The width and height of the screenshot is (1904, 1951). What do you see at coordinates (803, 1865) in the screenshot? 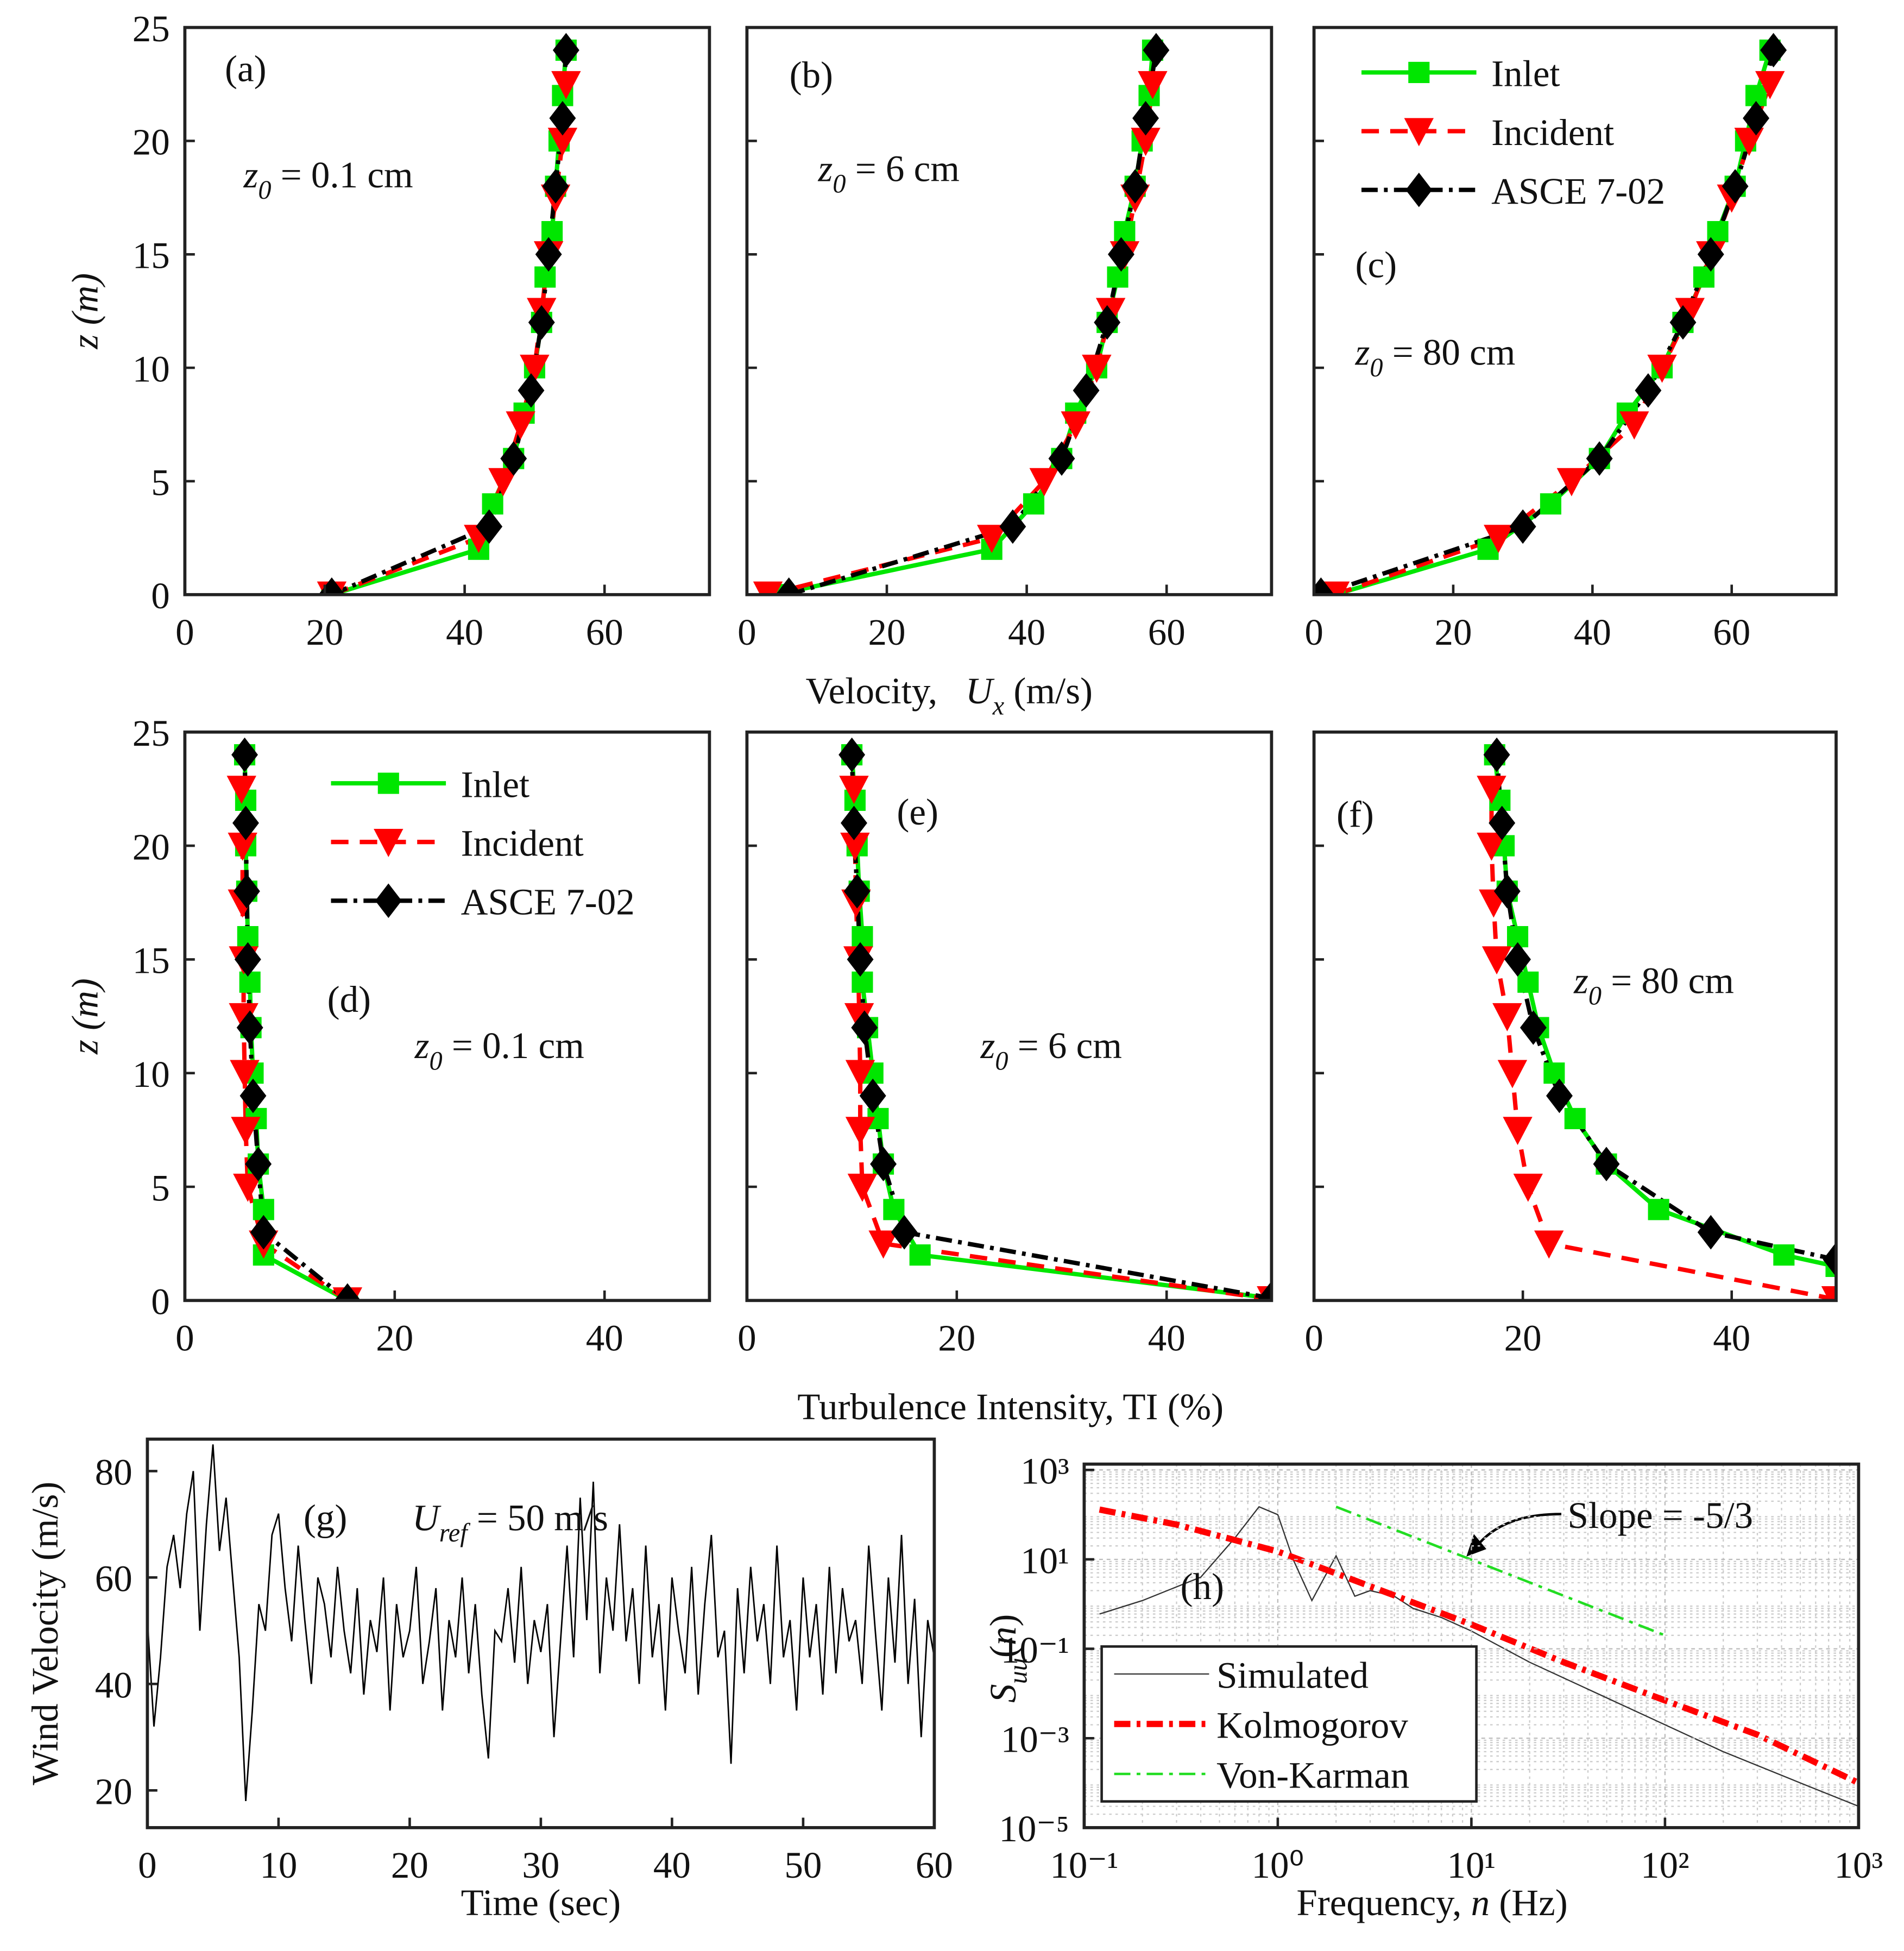
I see `x-tick-label: 50` at bounding box center [803, 1865].